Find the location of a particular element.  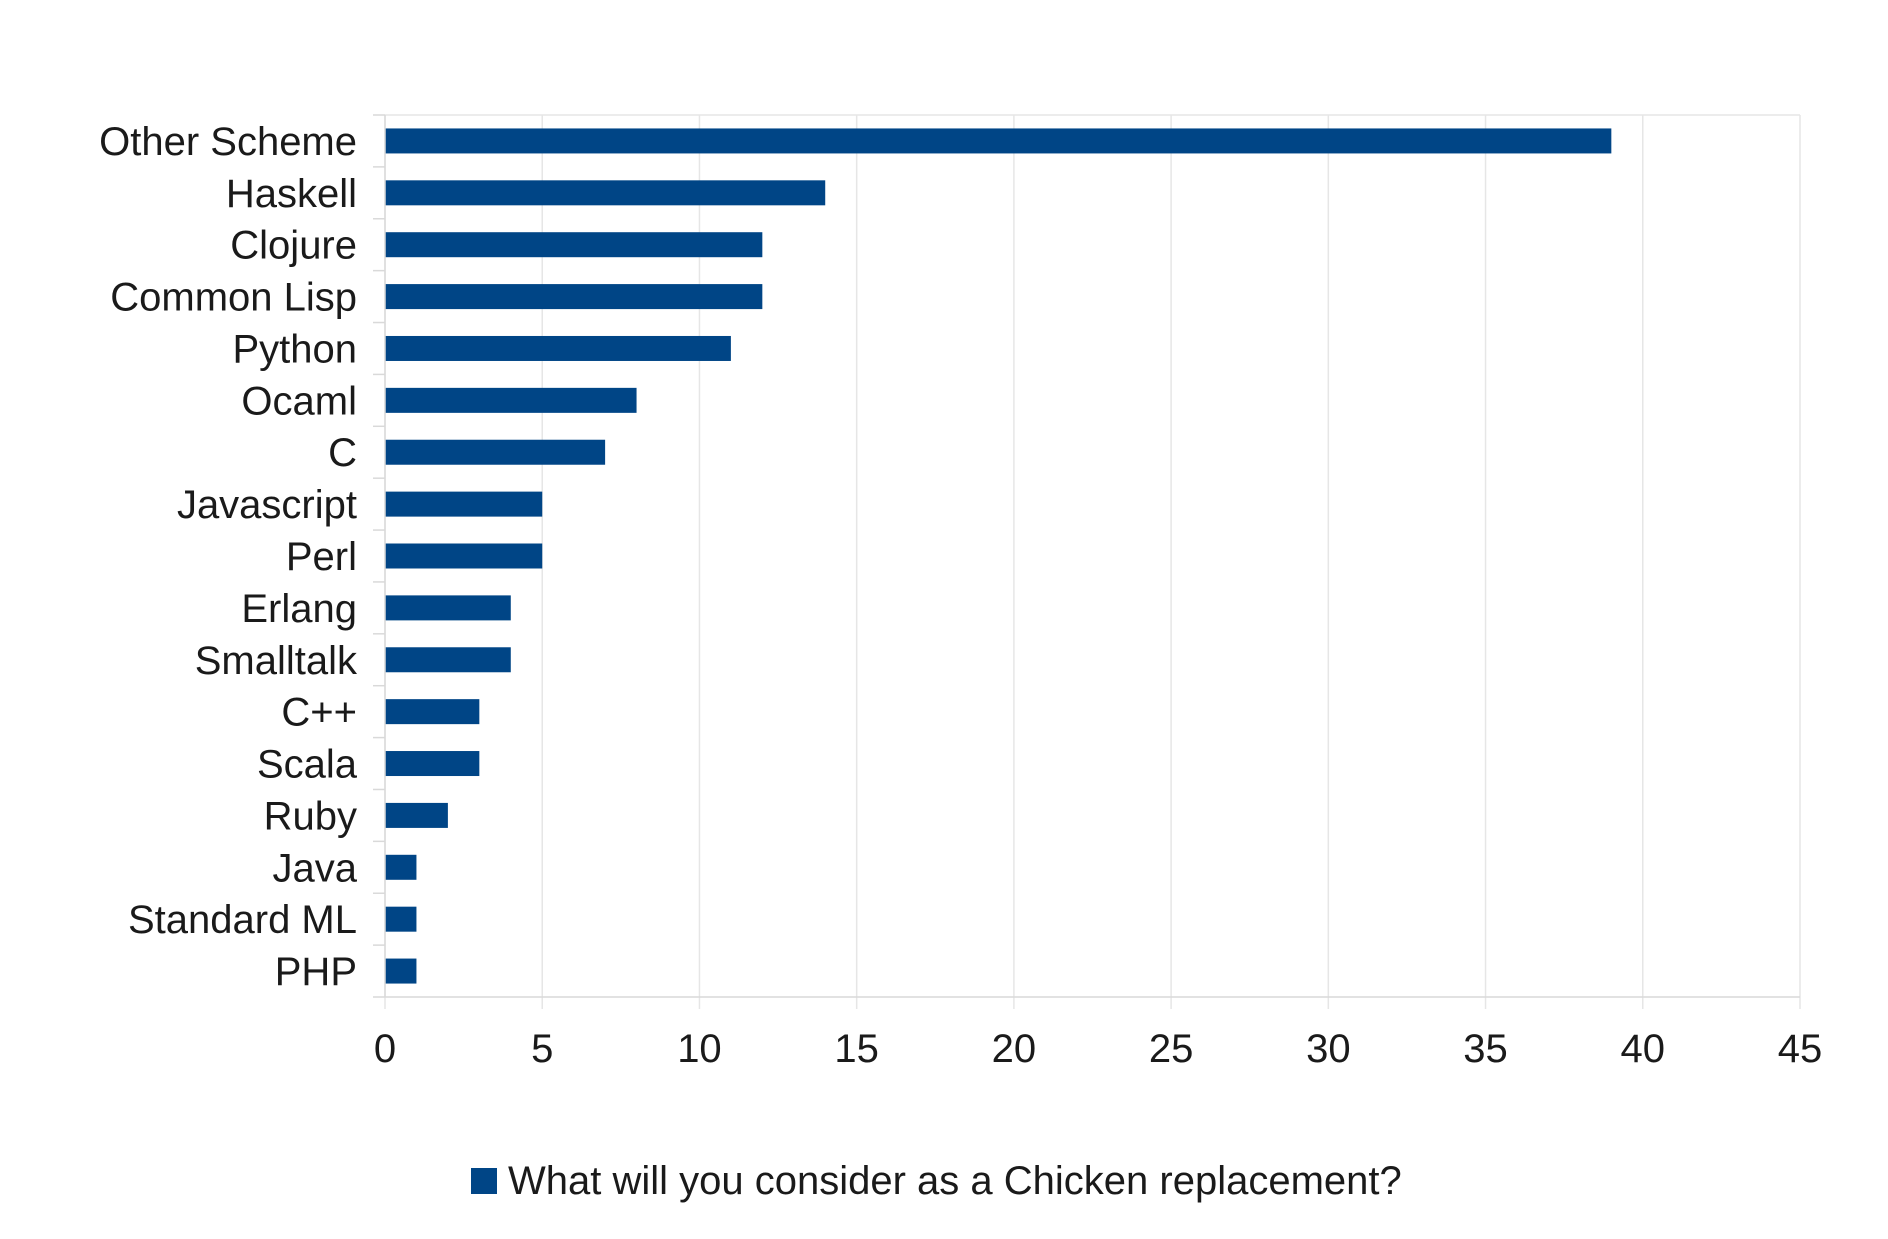

x-tick-label: 40 is located at coordinates (1643, 1049).